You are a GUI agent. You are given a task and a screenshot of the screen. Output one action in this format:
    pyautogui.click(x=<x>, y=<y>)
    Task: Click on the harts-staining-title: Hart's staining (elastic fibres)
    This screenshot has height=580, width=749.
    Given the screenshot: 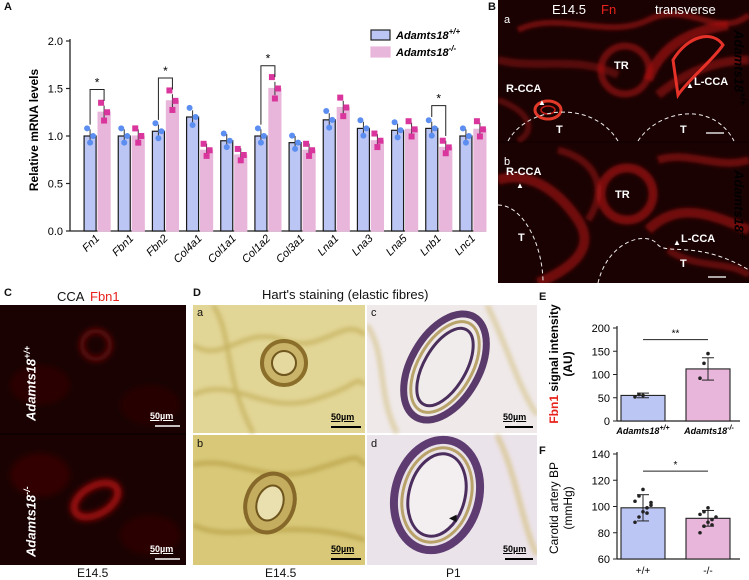 What is the action you would take?
    pyautogui.click(x=345, y=294)
    